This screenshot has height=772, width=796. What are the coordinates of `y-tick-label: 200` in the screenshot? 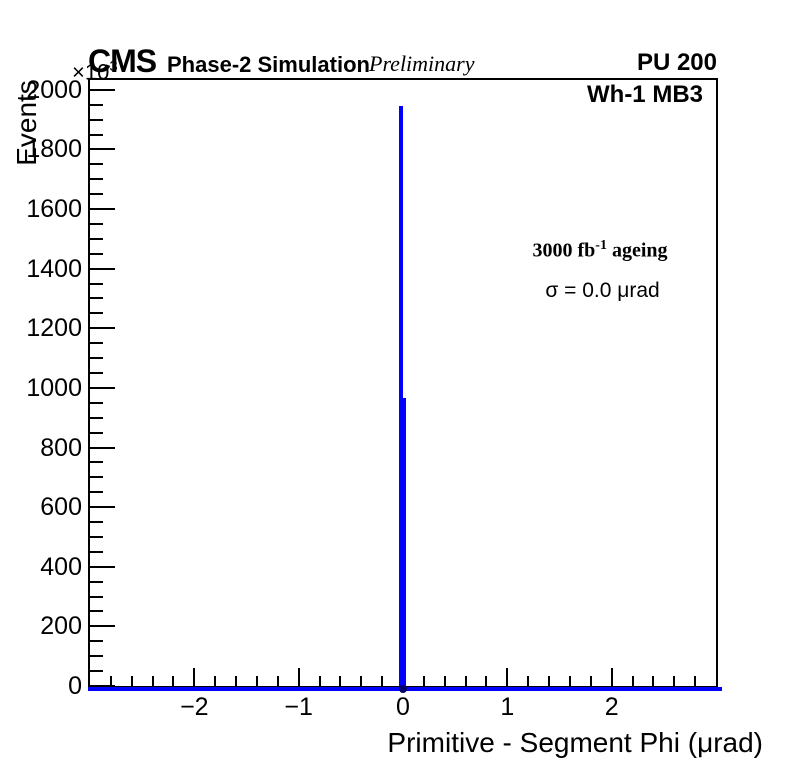 It's located at (61, 626).